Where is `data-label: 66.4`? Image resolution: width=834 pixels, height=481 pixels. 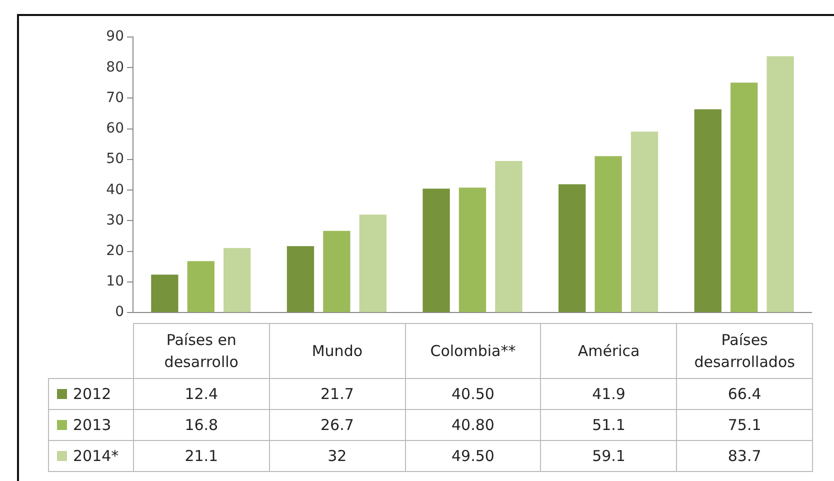
data-label: 66.4 is located at coordinates (744, 394).